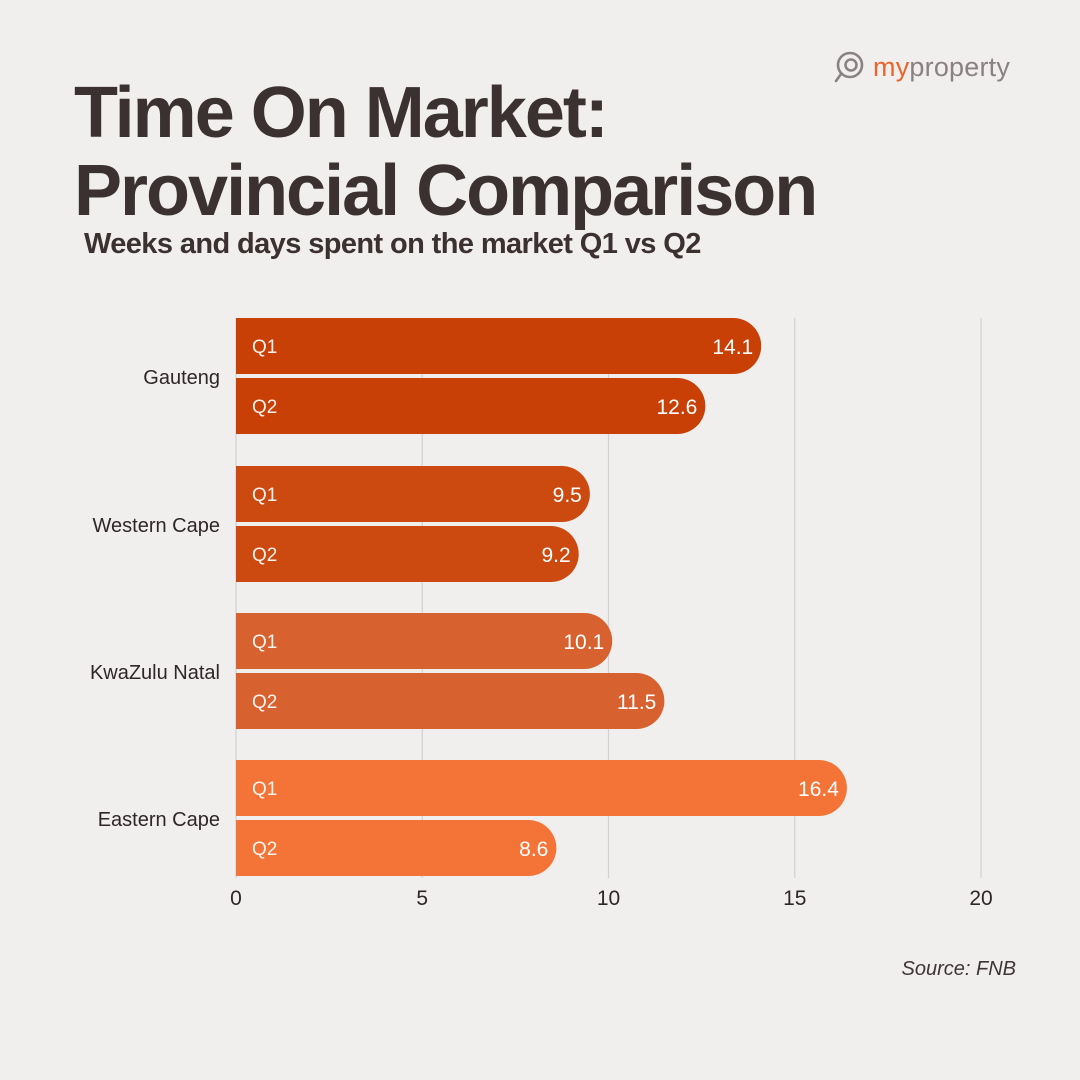 Image resolution: width=1080 pixels, height=1080 pixels. Describe the element at coordinates (583, 642) in the screenshot. I see `data-label: 10.1` at that location.